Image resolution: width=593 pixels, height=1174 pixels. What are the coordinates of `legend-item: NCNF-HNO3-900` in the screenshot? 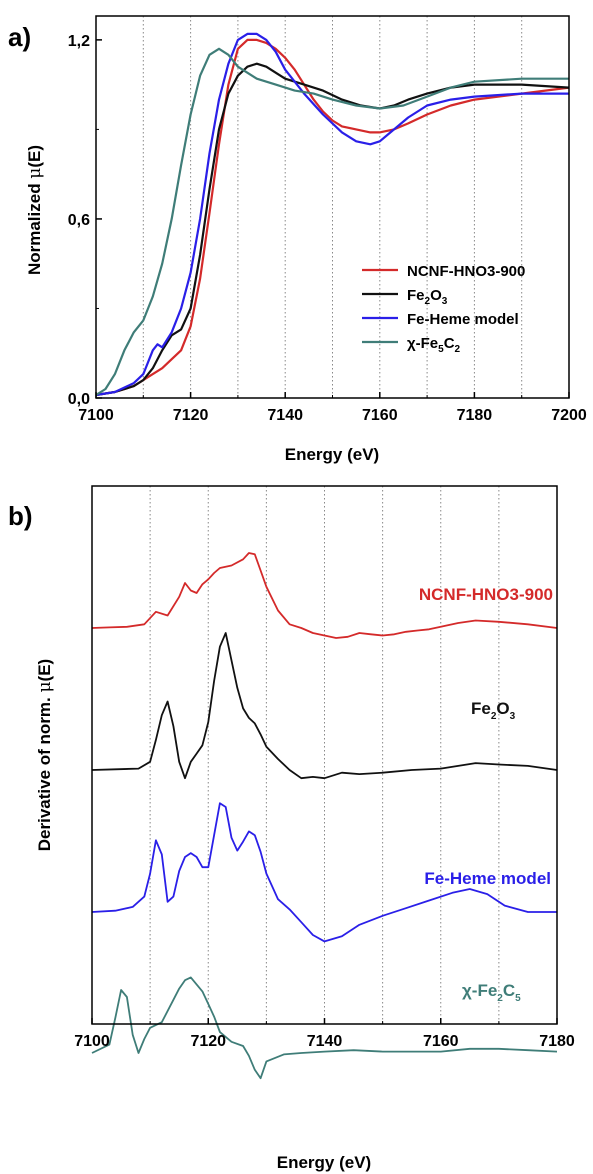 It's located at (443, 271).